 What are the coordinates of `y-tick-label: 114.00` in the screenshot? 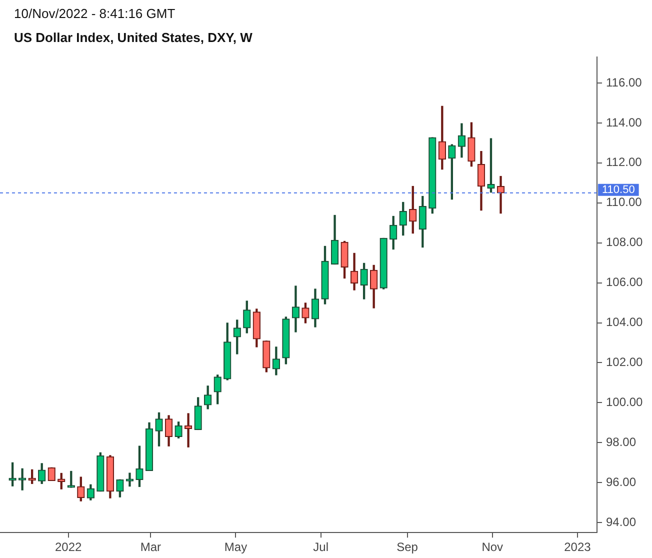 It's located at (624, 122).